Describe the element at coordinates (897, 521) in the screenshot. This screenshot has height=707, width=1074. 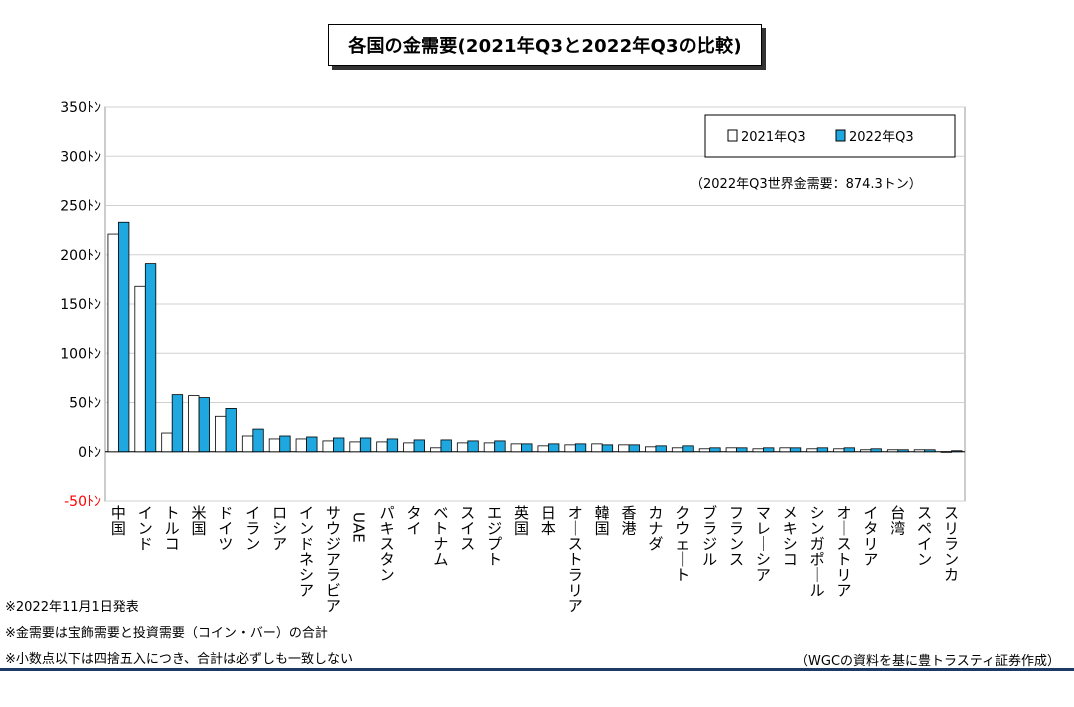
I see `x-tick-label: 台湾` at that location.